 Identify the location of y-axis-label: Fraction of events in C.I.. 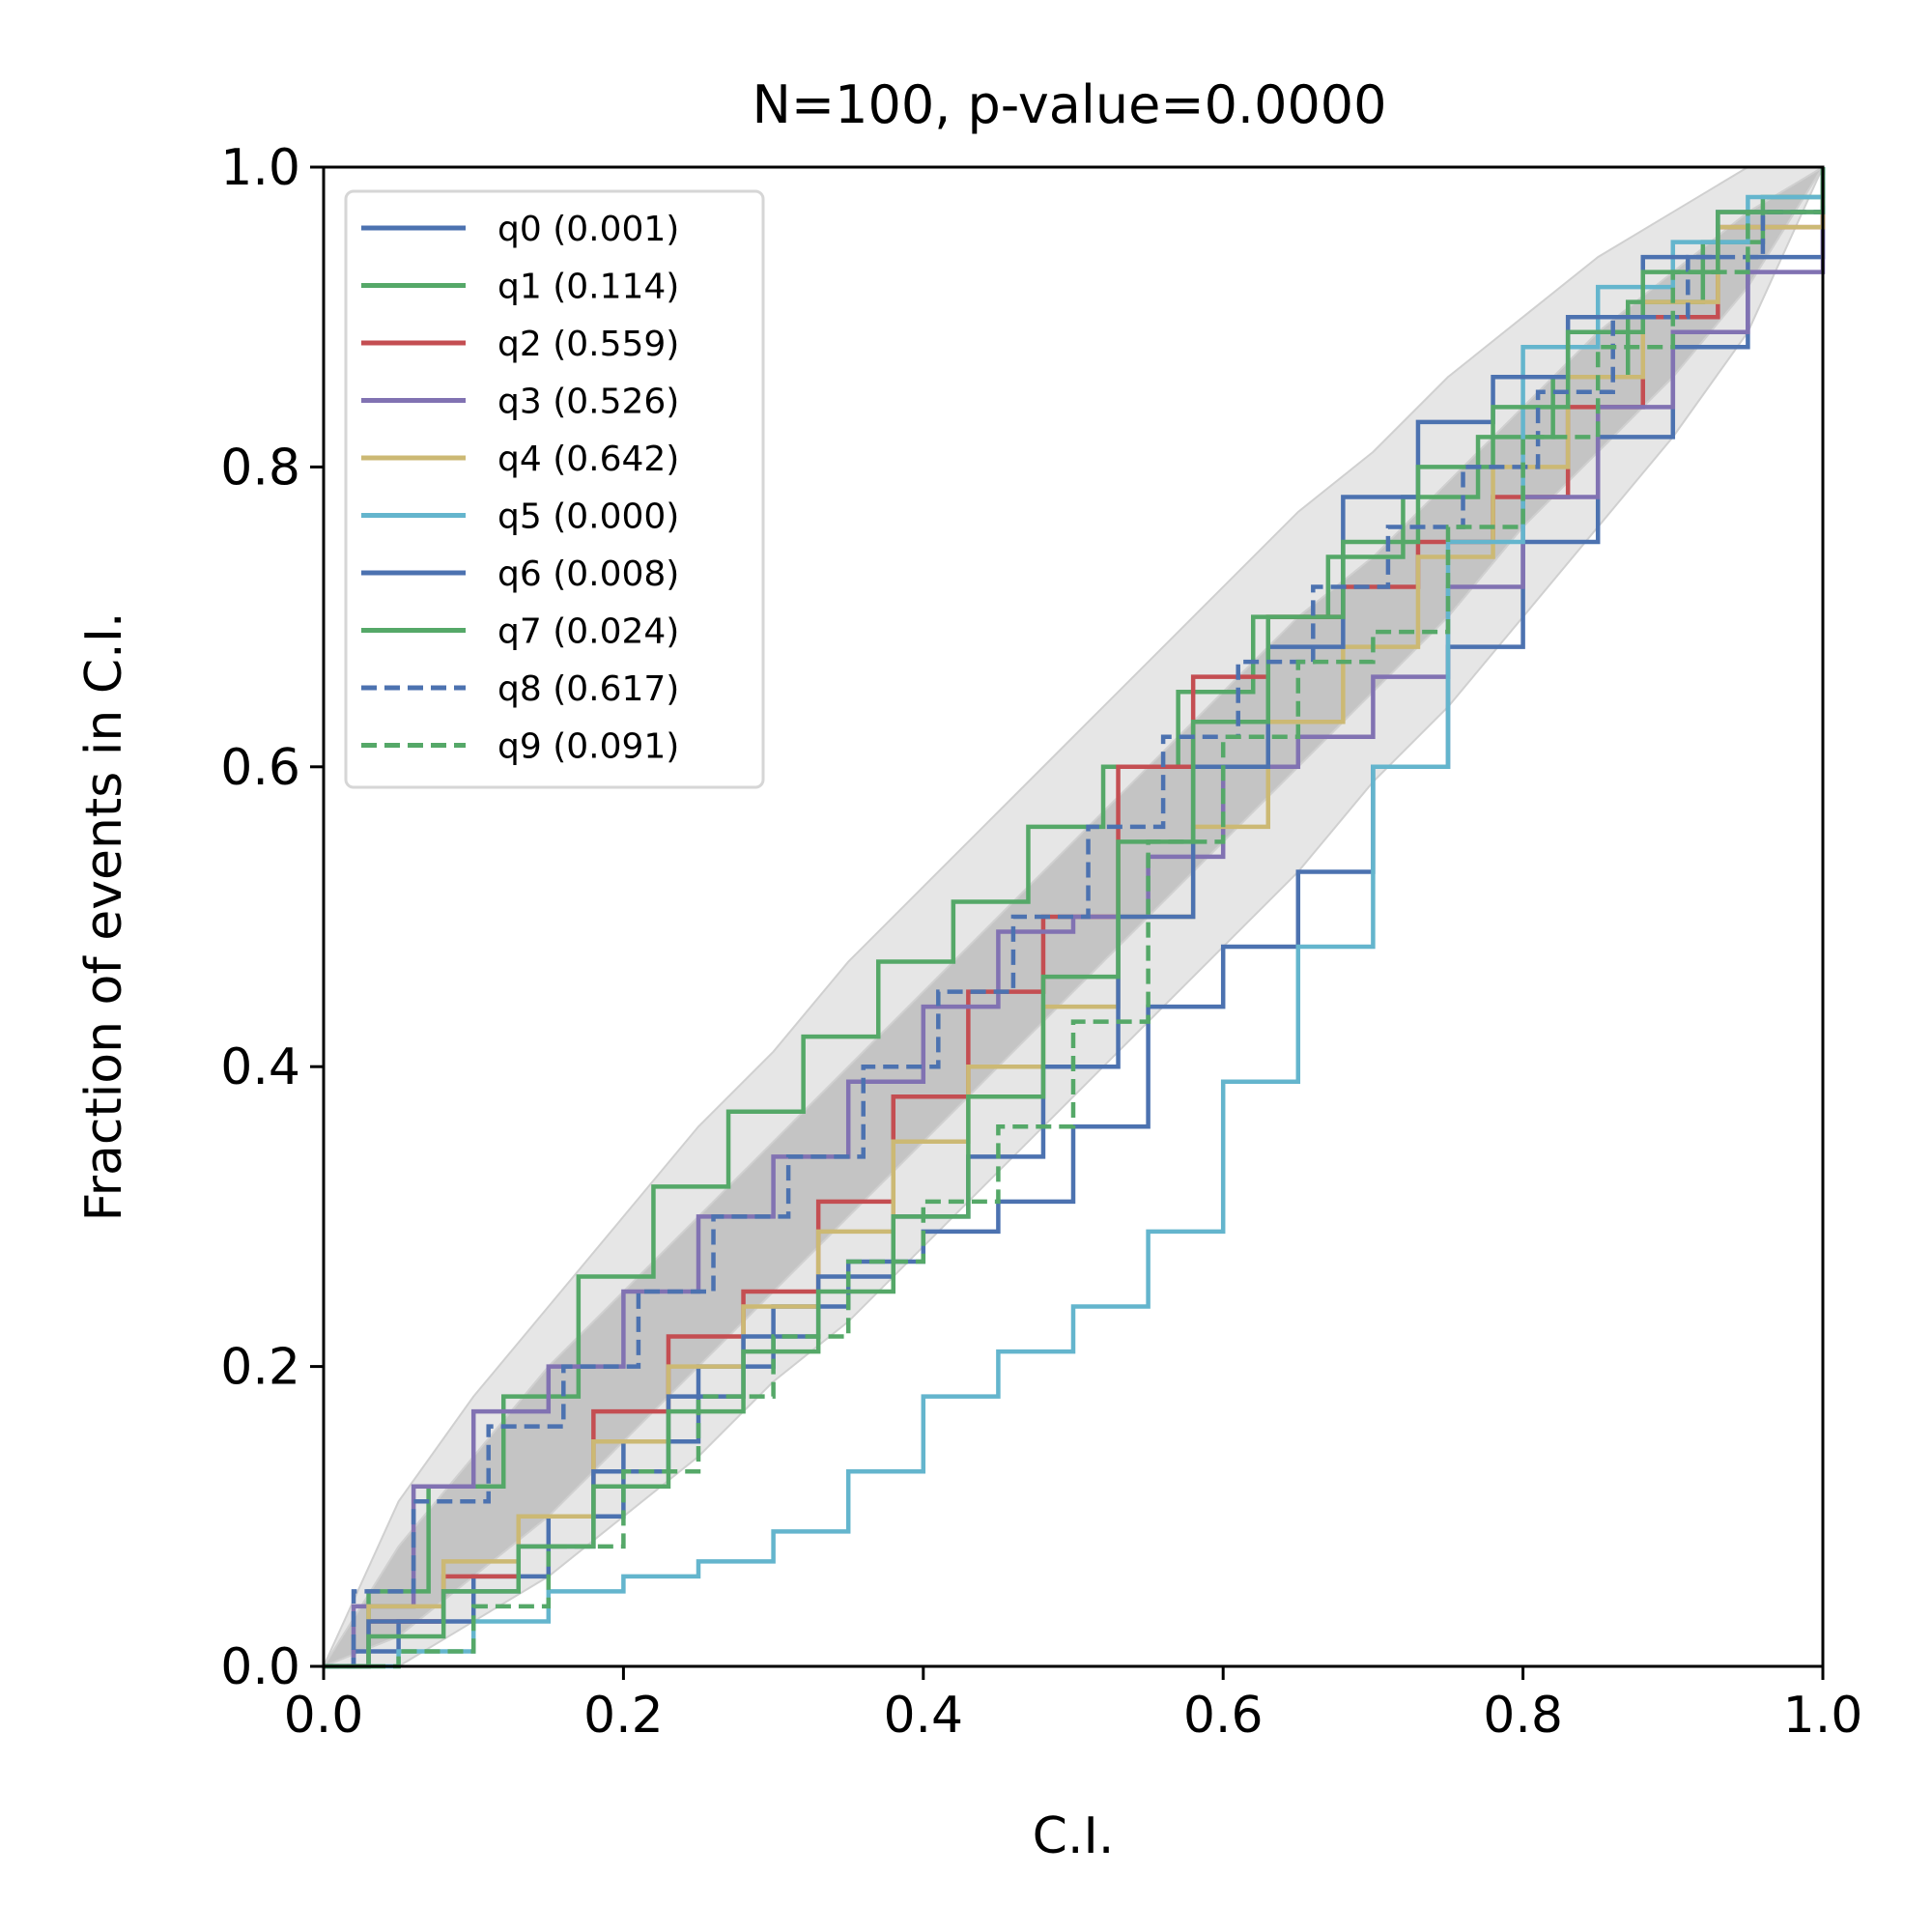
(104, 916).